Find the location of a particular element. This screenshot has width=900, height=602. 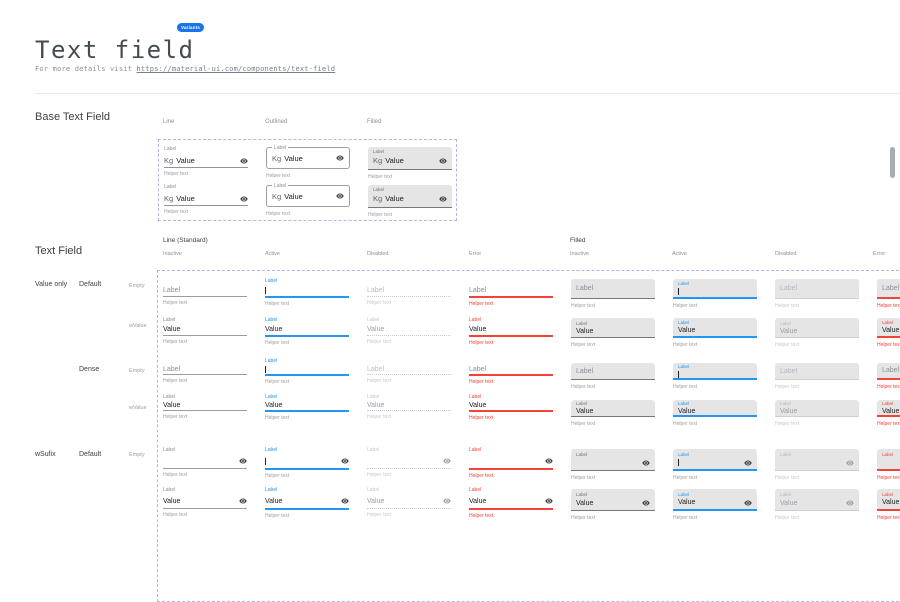

text-field-filled-error-sfx-empty: Label Helper text is located at coordinates (888, 465).